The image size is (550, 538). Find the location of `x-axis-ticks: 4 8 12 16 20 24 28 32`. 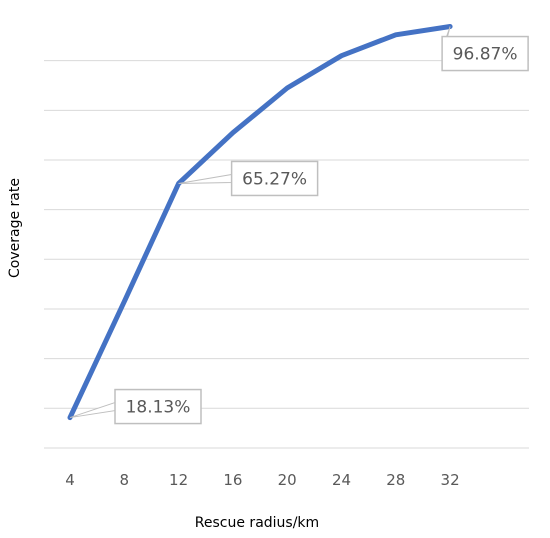

x-axis-ticks: 4 8 12 16 20 24 28 32 is located at coordinates (262, 480).